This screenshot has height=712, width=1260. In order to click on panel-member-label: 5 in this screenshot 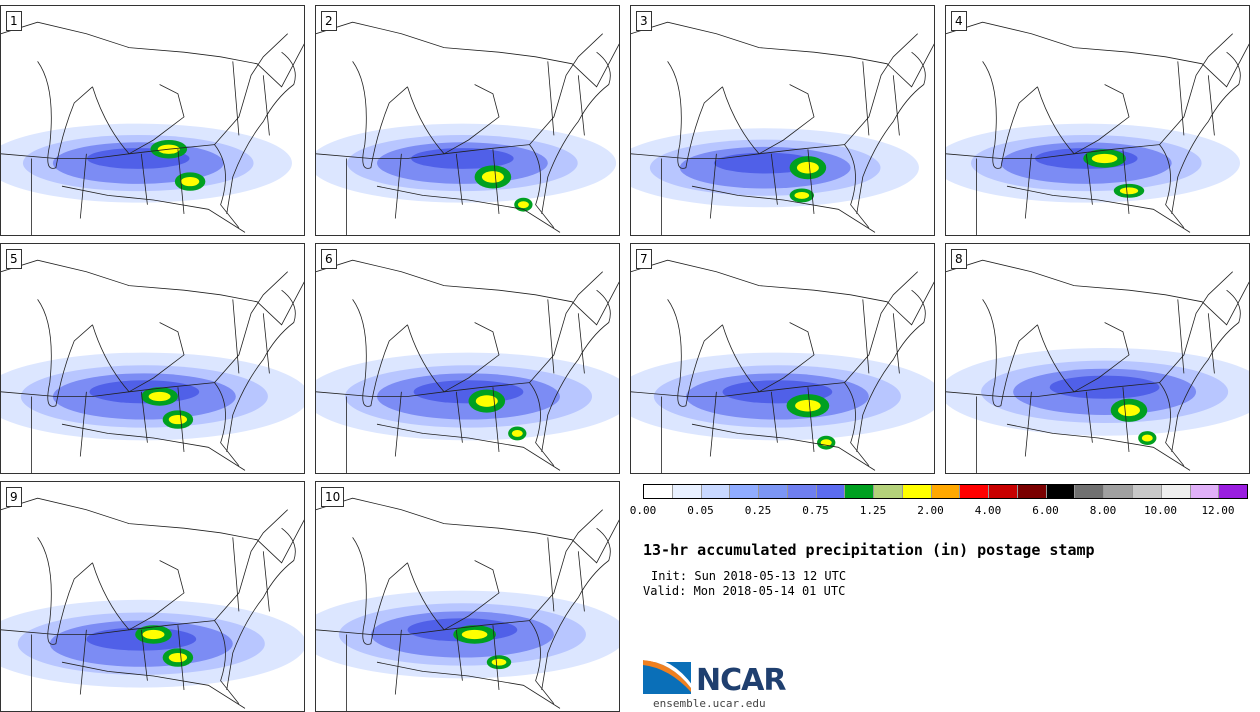, I will do `click(14, 259)`.